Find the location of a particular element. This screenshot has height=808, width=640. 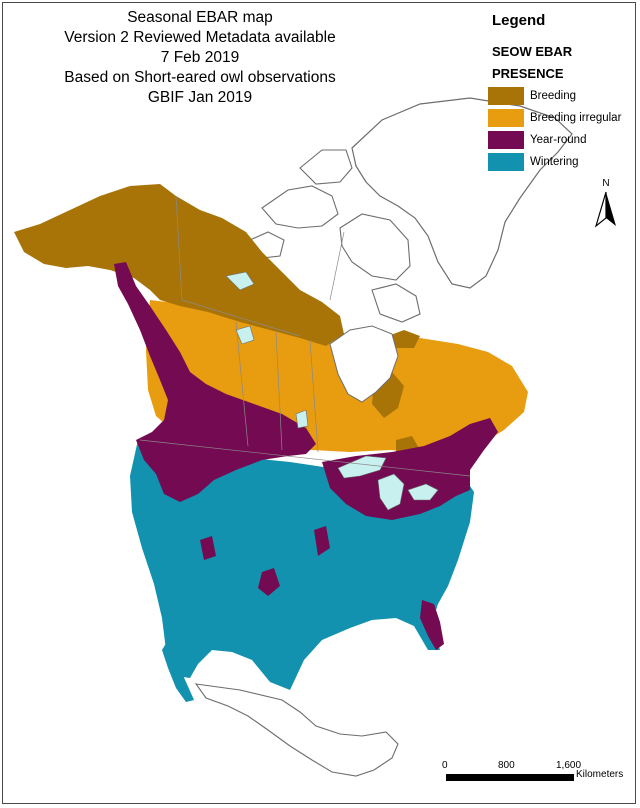

swatch-wintering is located at coordinates (506, 162).